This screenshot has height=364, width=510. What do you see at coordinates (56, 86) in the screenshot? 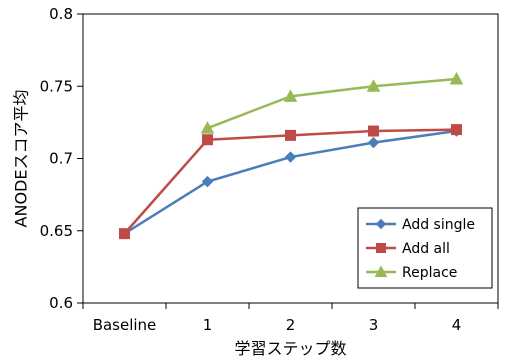
I see `y-tick-label: 0.75` at bounding box center [56, 86].